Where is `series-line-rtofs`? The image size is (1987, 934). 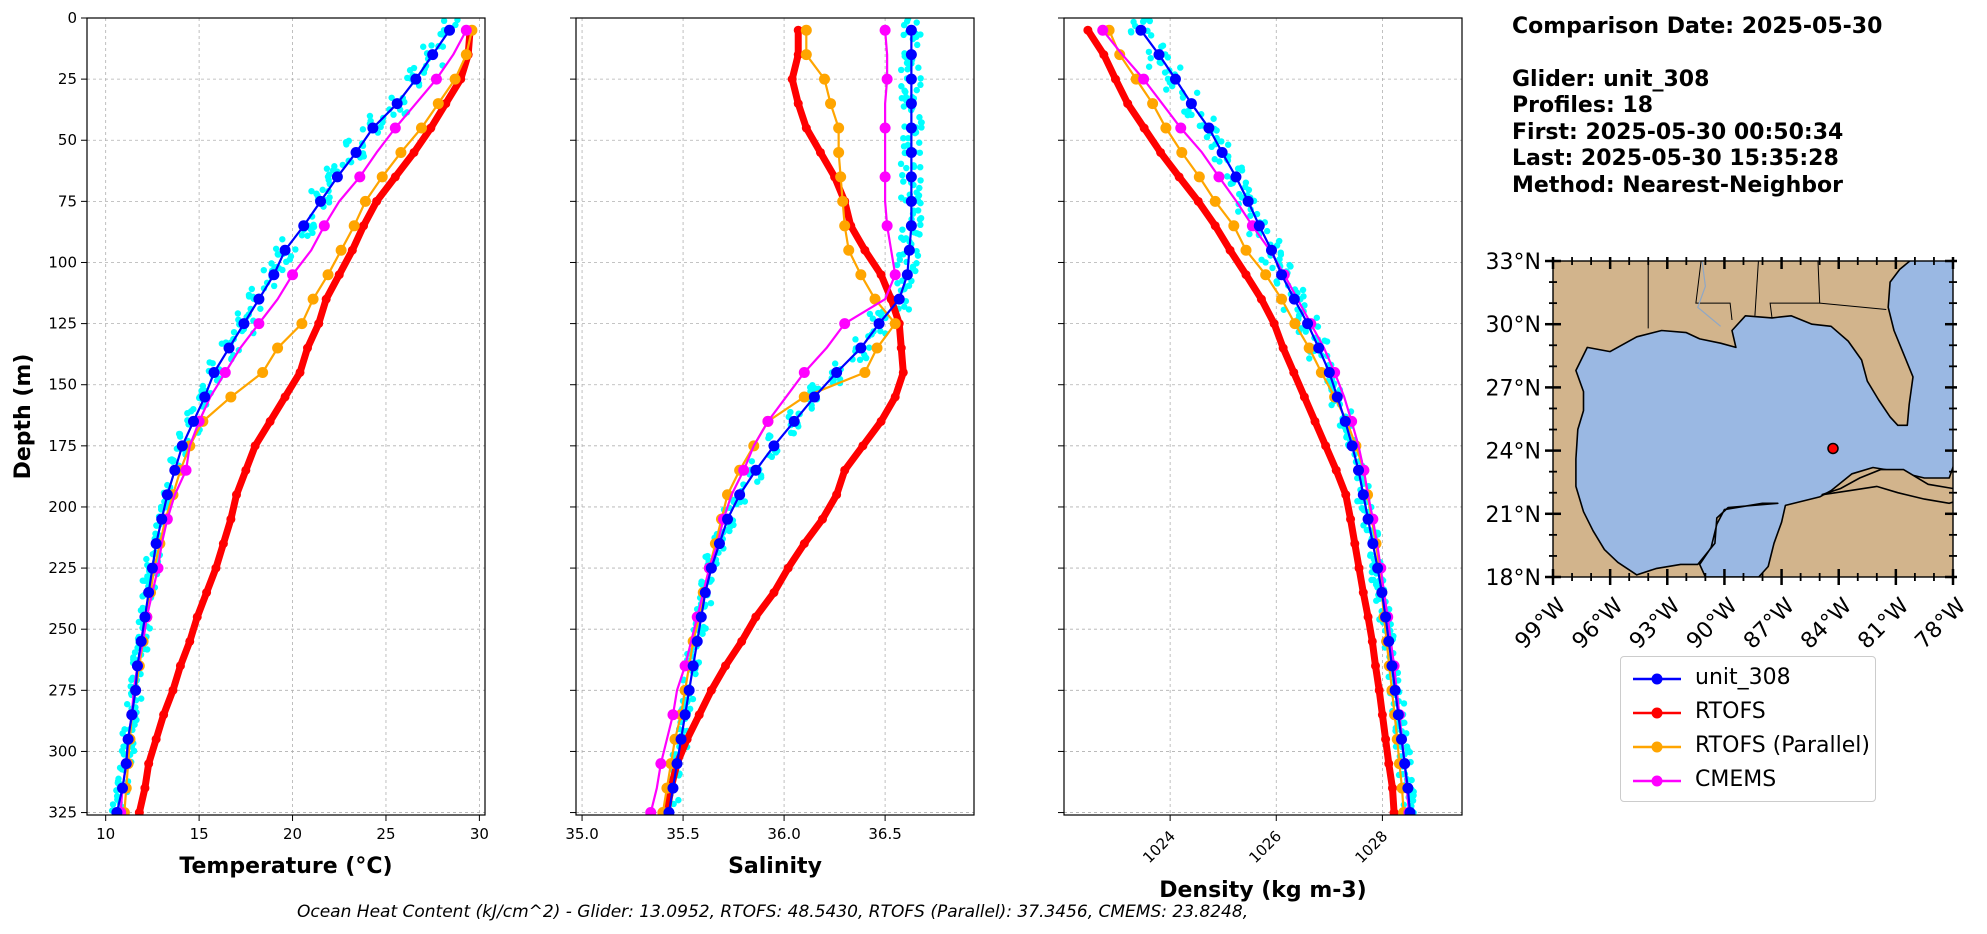
series-line-rtofs is located at coordinates (785, 422).